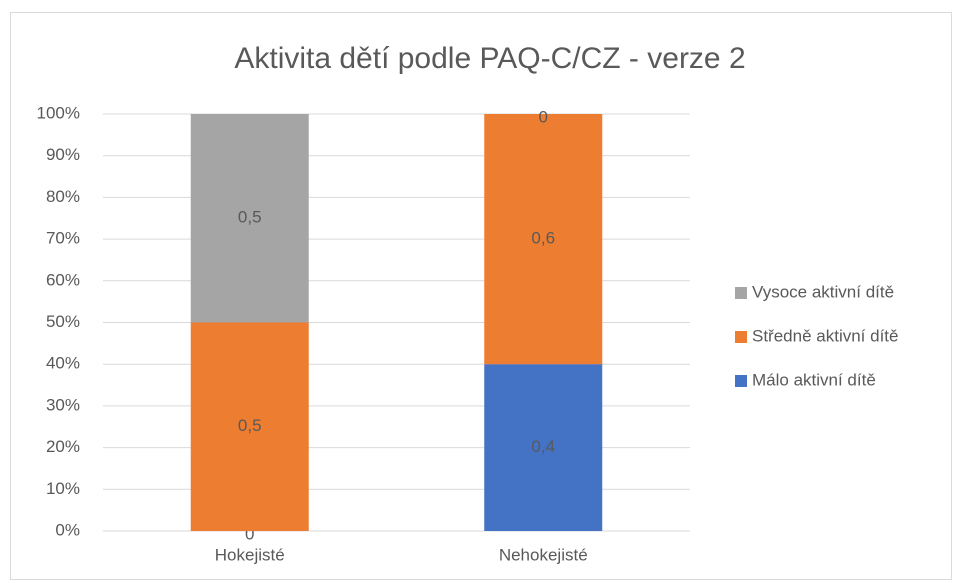 This screenshot has width=956, height=583. What do you see at coordinates (489, 58) in the screenshot?
I see `chart-title: Aktivita dětí podle PAQ-C/CZ - verze 2` at bounding box center [489, 58].